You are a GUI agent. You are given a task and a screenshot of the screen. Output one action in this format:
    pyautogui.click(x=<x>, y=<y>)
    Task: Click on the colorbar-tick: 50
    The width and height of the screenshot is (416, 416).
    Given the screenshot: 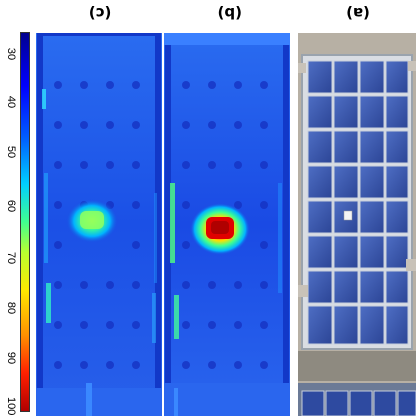 What is the action you would take?
    pyautogui.click(x=11, y=152)
    